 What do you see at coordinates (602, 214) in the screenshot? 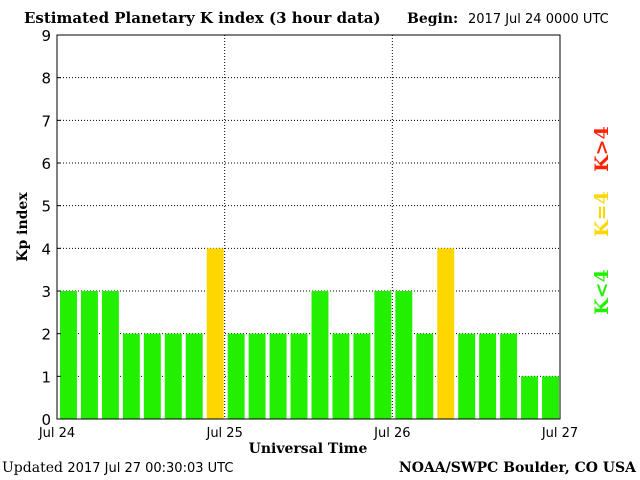
I see `legend-k-equal: K=4` at bounding box center [602, 214].